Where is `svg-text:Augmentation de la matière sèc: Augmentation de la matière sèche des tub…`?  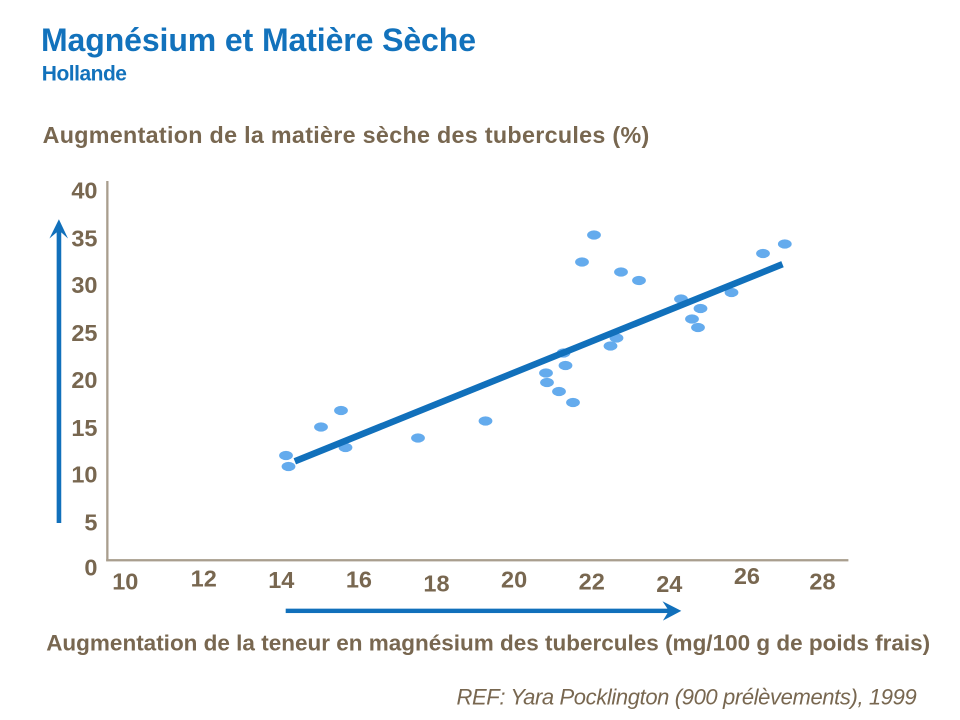 svg-text:Augmentation de la matière sèc: Augmentation de la matière sèche des tub… is located at coordinates (346, 135).